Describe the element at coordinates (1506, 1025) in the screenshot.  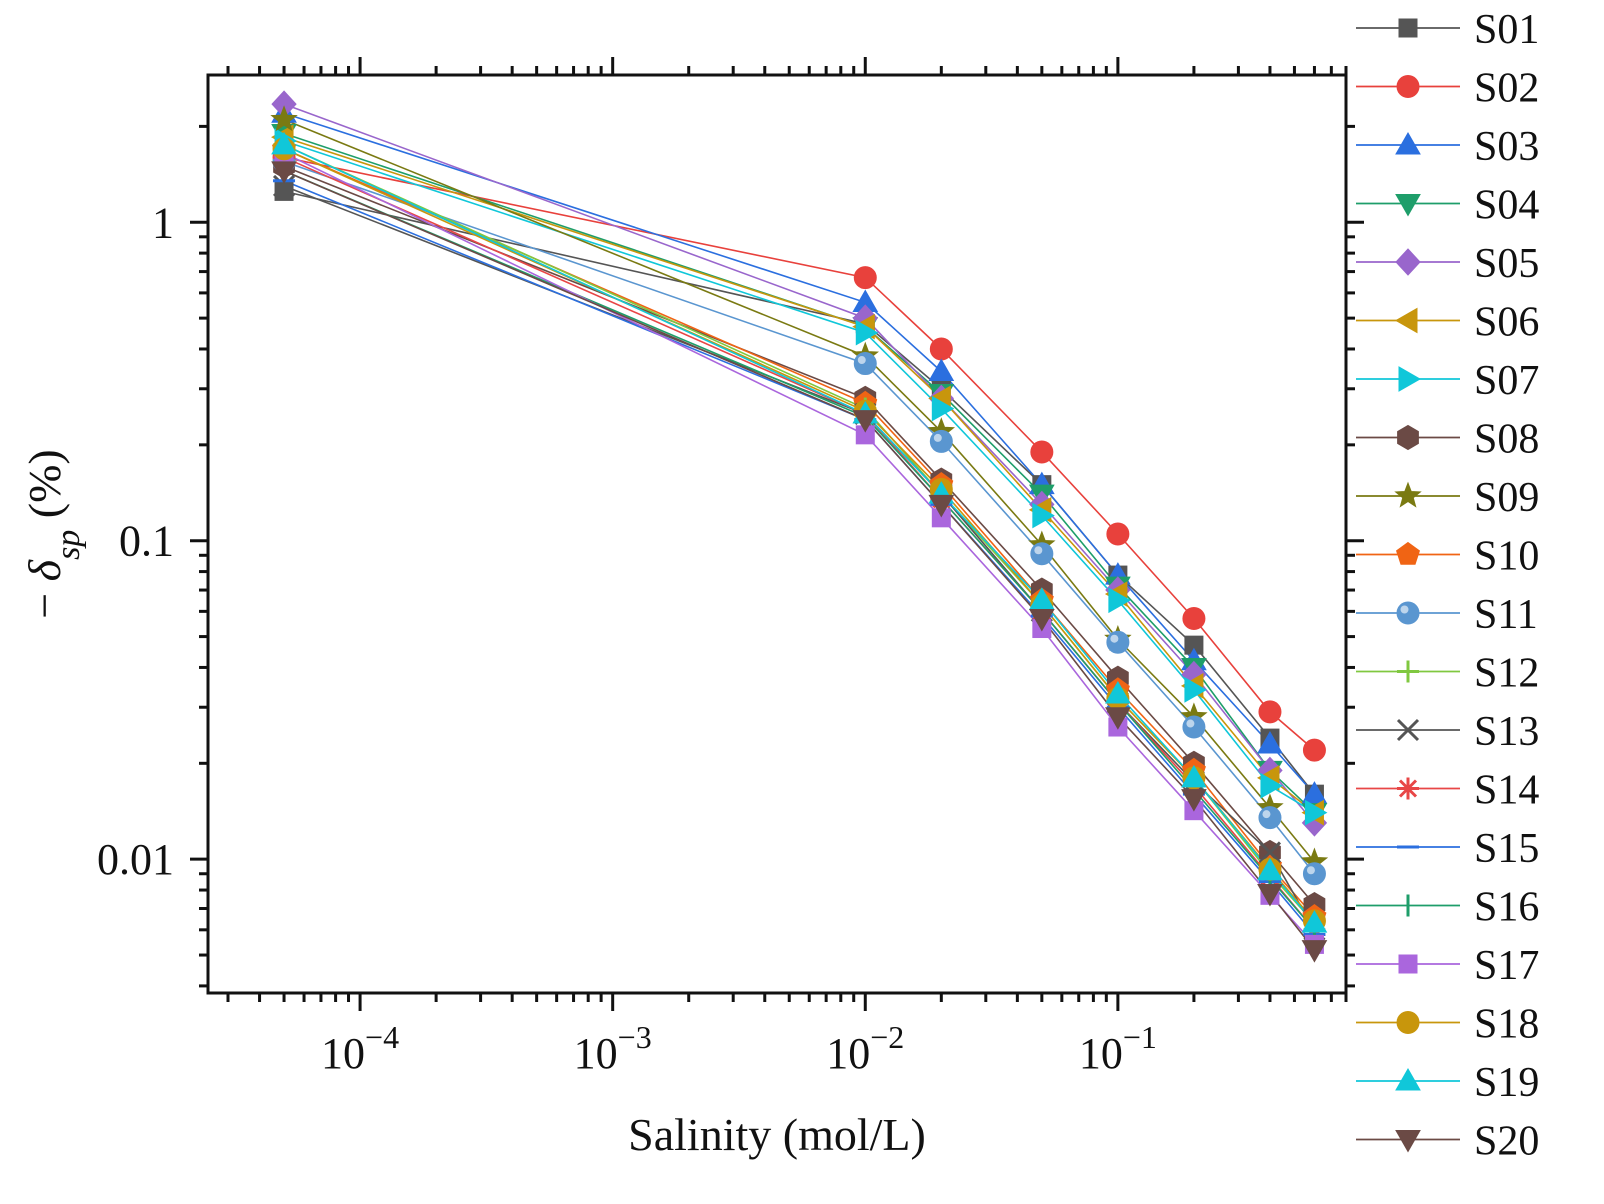
I see `legend-label: S18` at that location.